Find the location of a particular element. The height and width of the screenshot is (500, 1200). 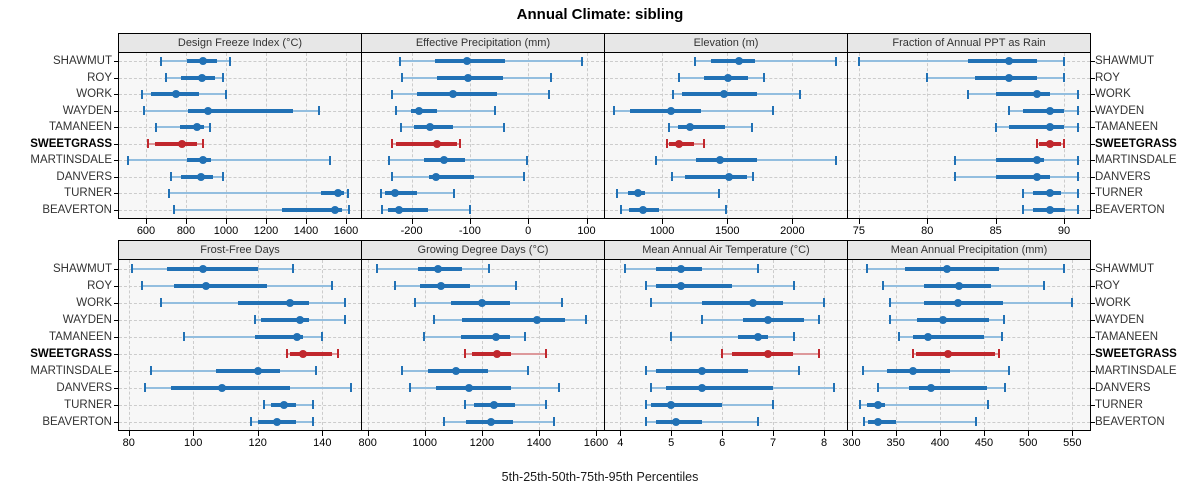

row-label-left: WORK is located at coordinates (94, 94).